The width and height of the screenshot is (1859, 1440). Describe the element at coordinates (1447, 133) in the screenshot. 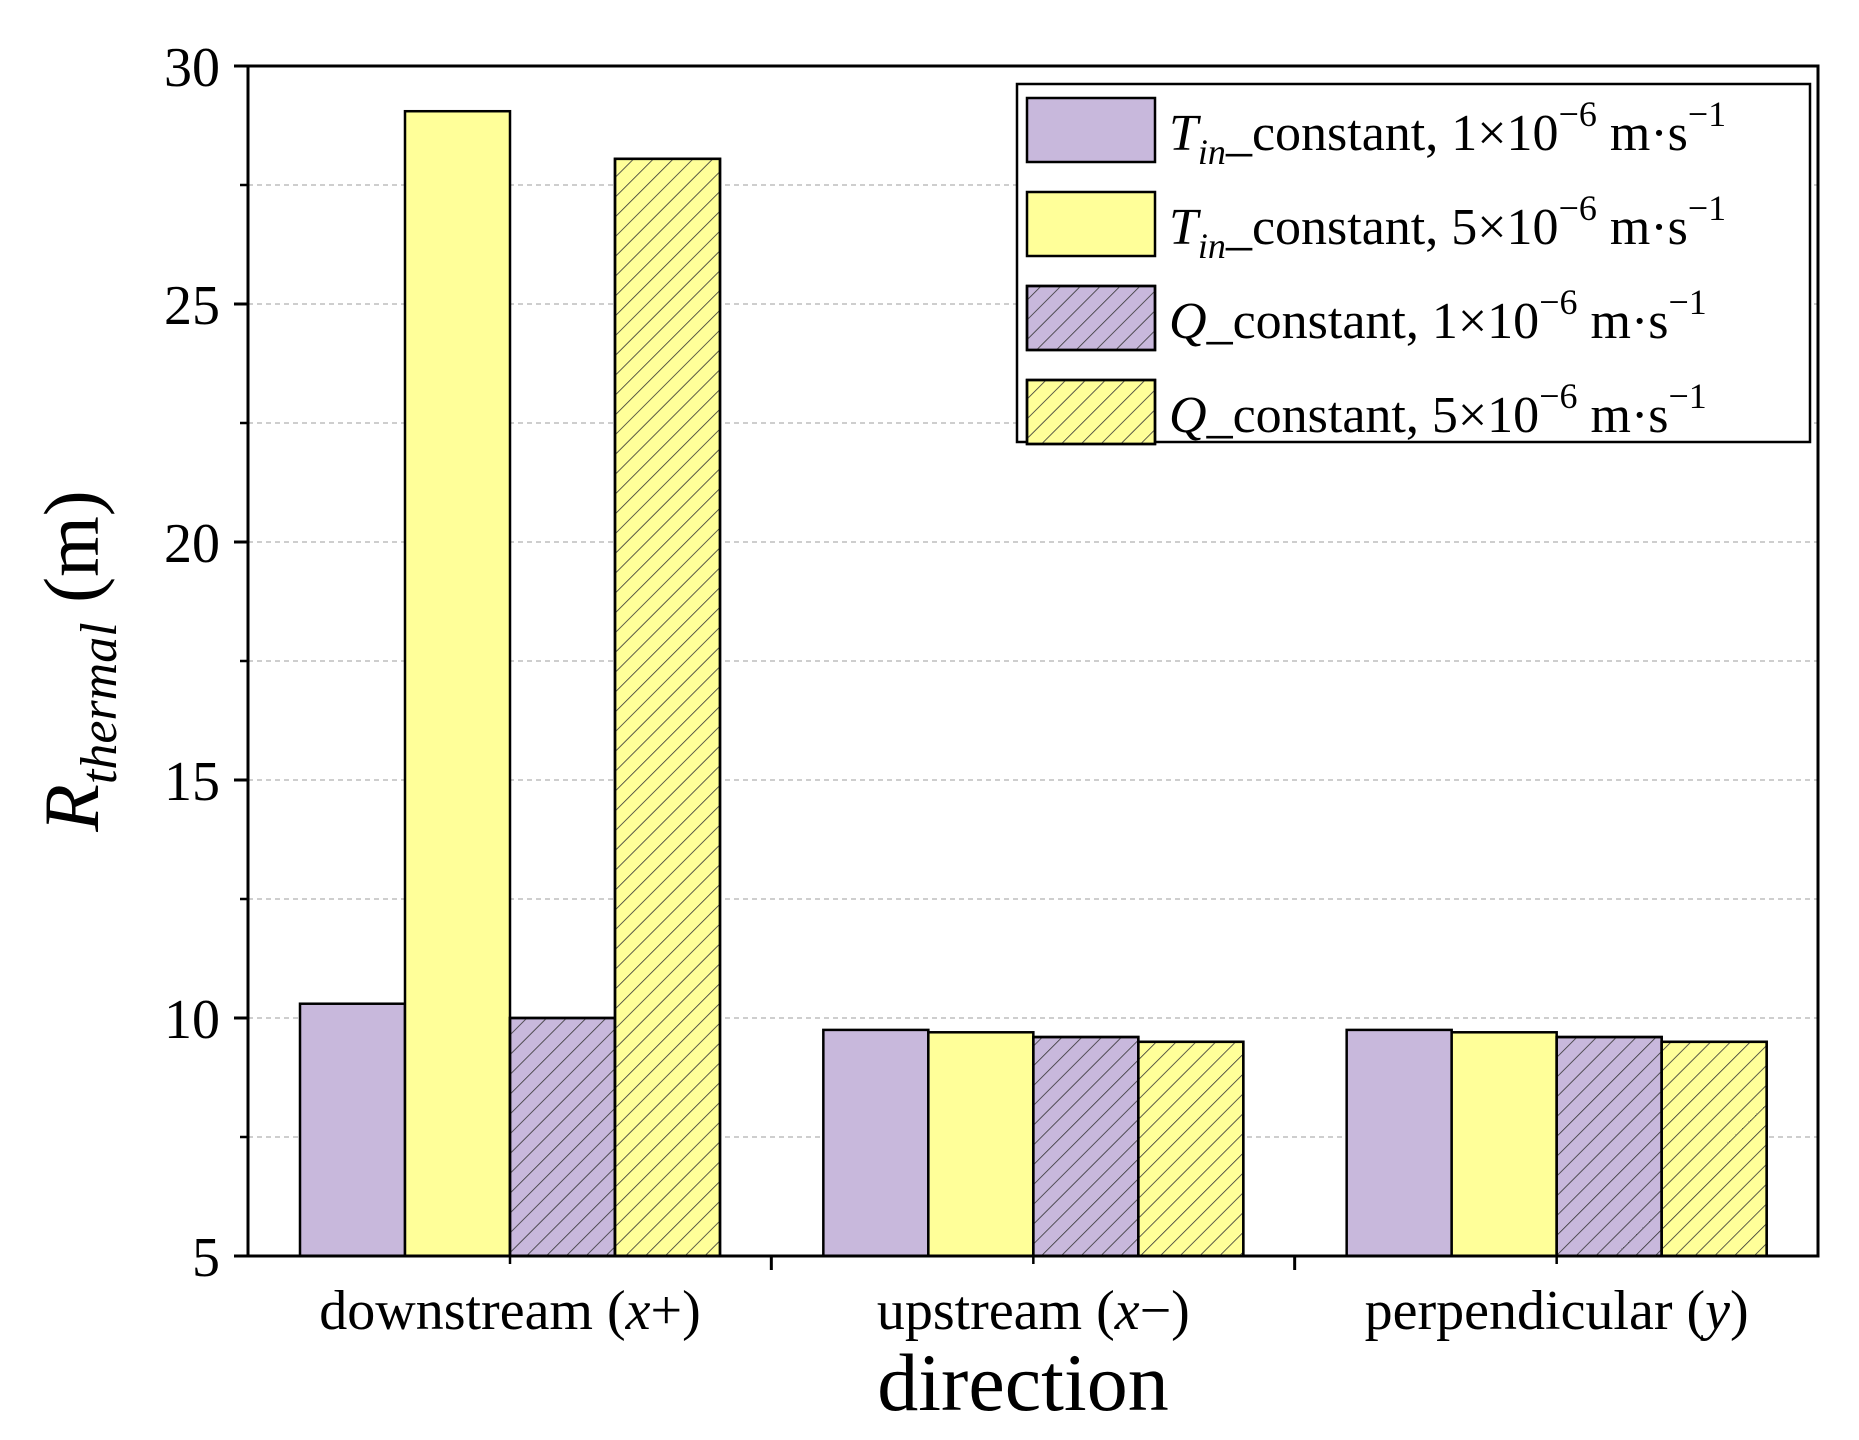

I see `legend-label: Tin_constant, 1×10−6 m·s−1` at that location.